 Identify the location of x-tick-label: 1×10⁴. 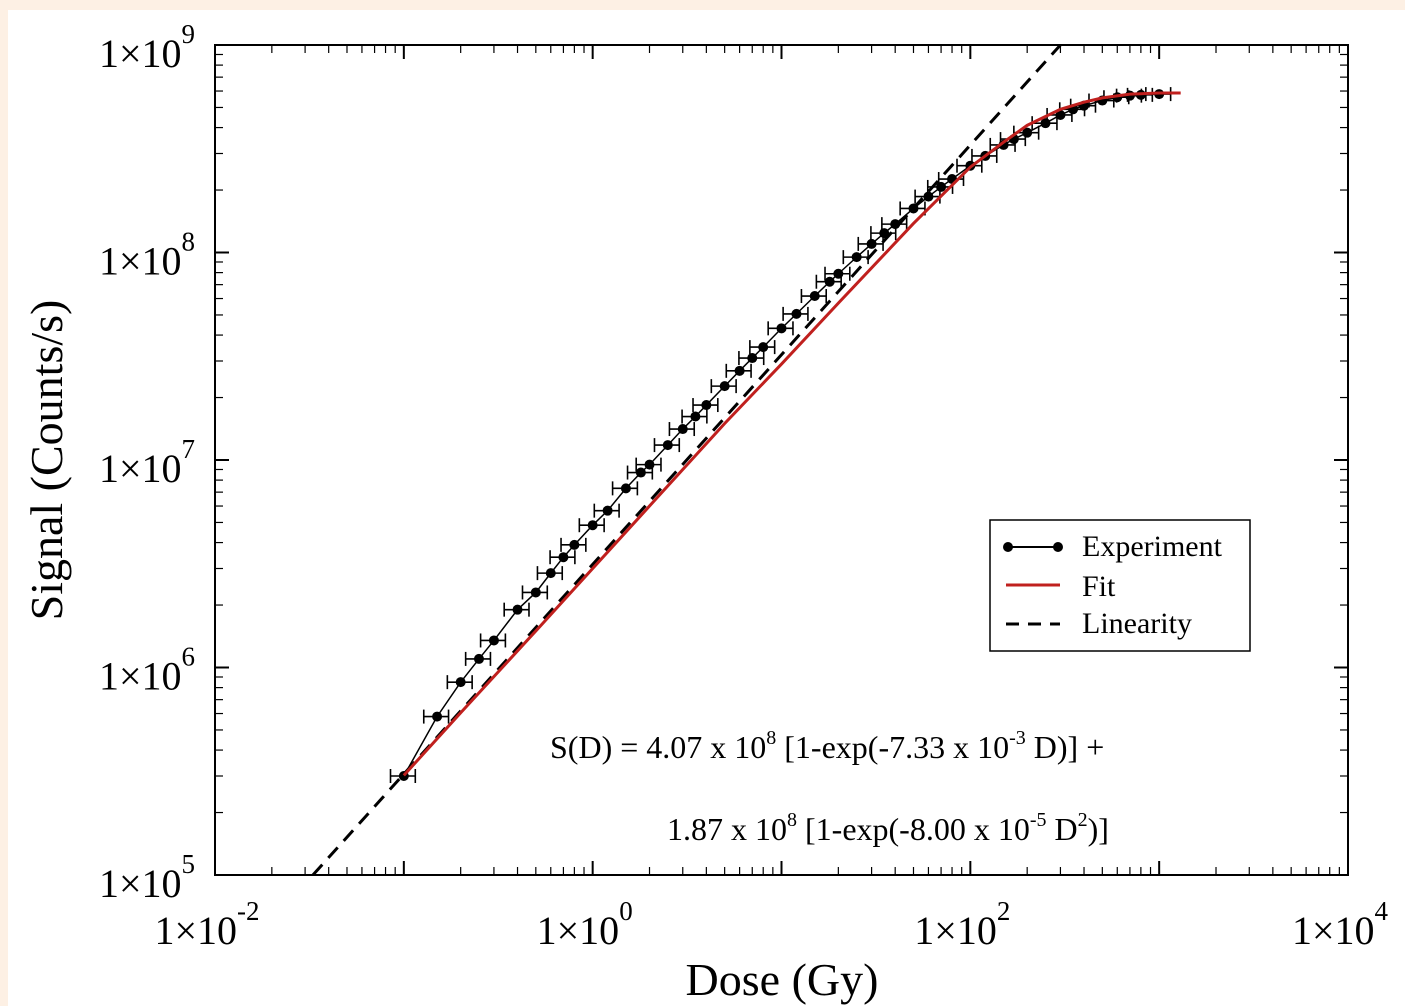
(1340, 924).